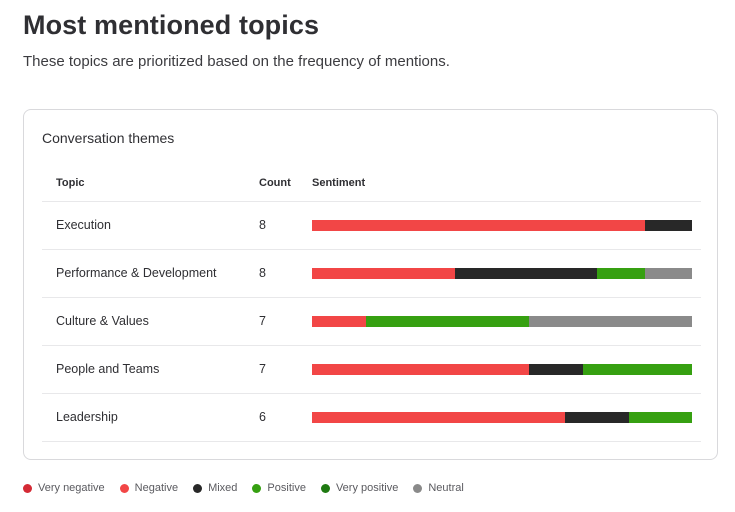 This screenshot has width=735, height=512. What do you see at coordinates (286, 488) in the screenshot?
I see `legend-label: Positive` at bounding box center [286, 488].